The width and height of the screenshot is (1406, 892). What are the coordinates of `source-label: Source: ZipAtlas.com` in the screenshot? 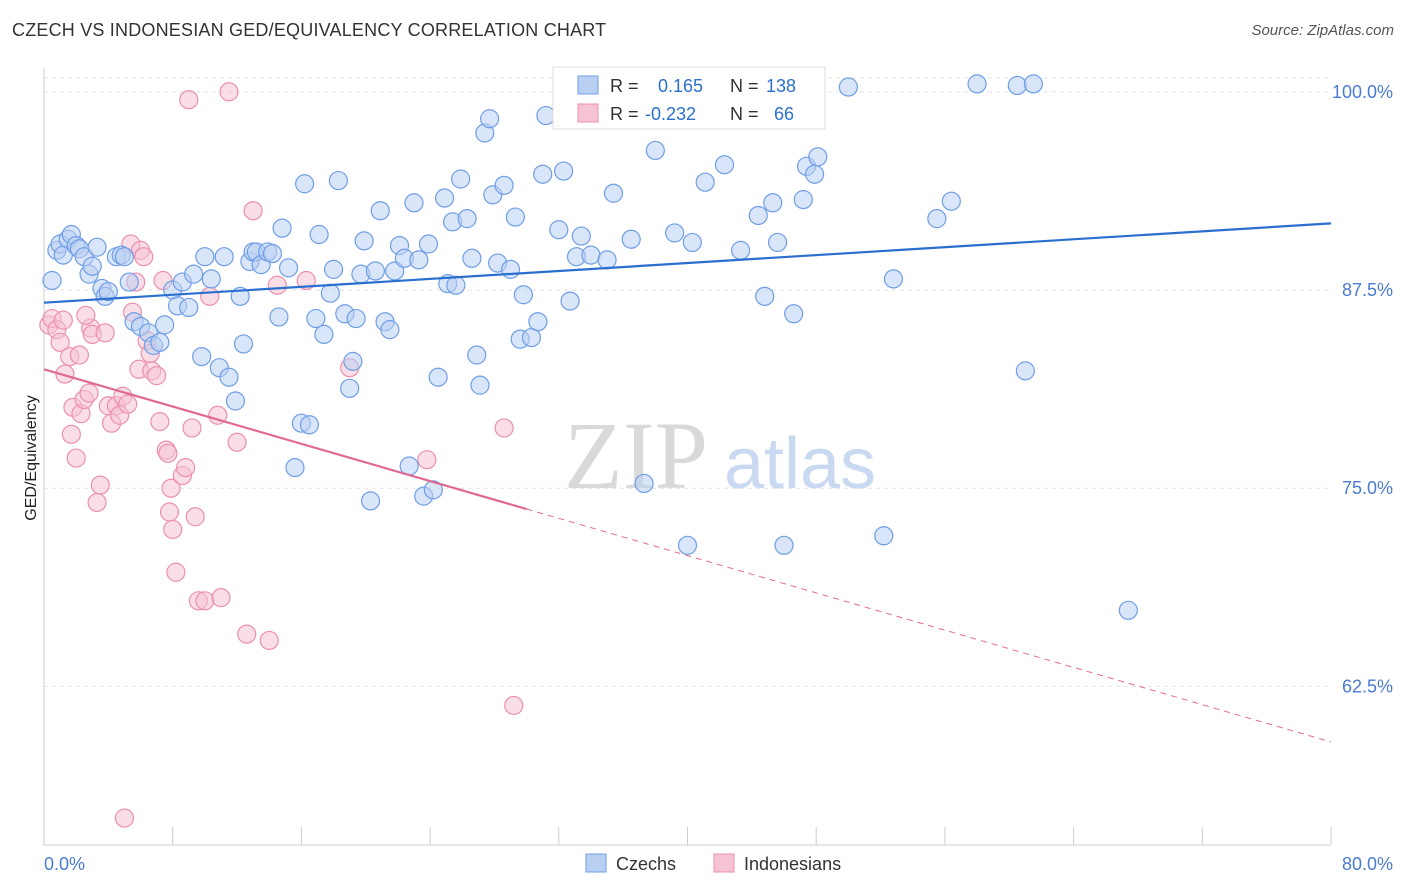 It's located at (1322, 30).